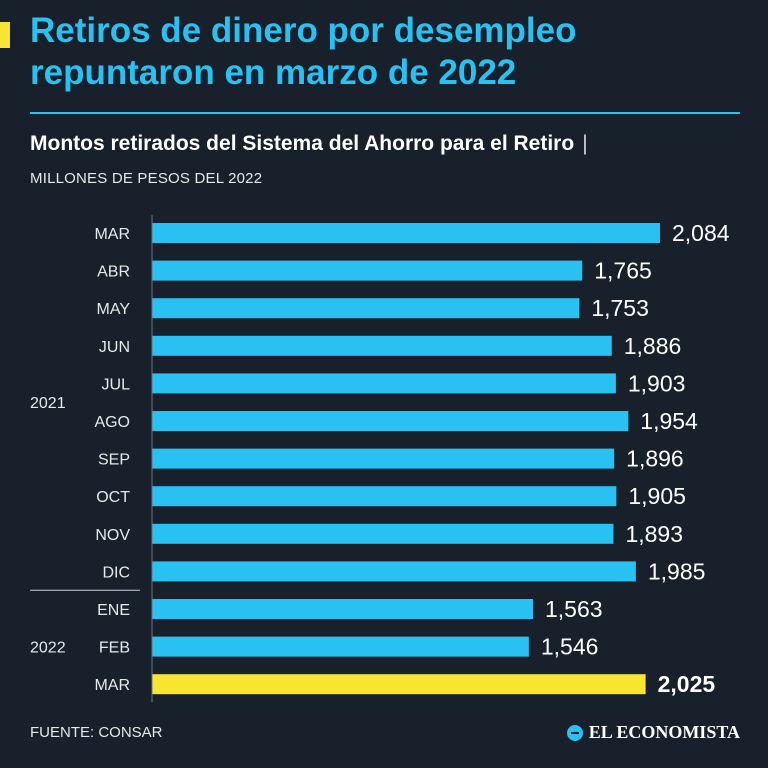 The image size is (768, 768). What do you see at coordinates (113, 272) in the screenshot?
I see `category-label: ABR` at bounding box center [113, 272].